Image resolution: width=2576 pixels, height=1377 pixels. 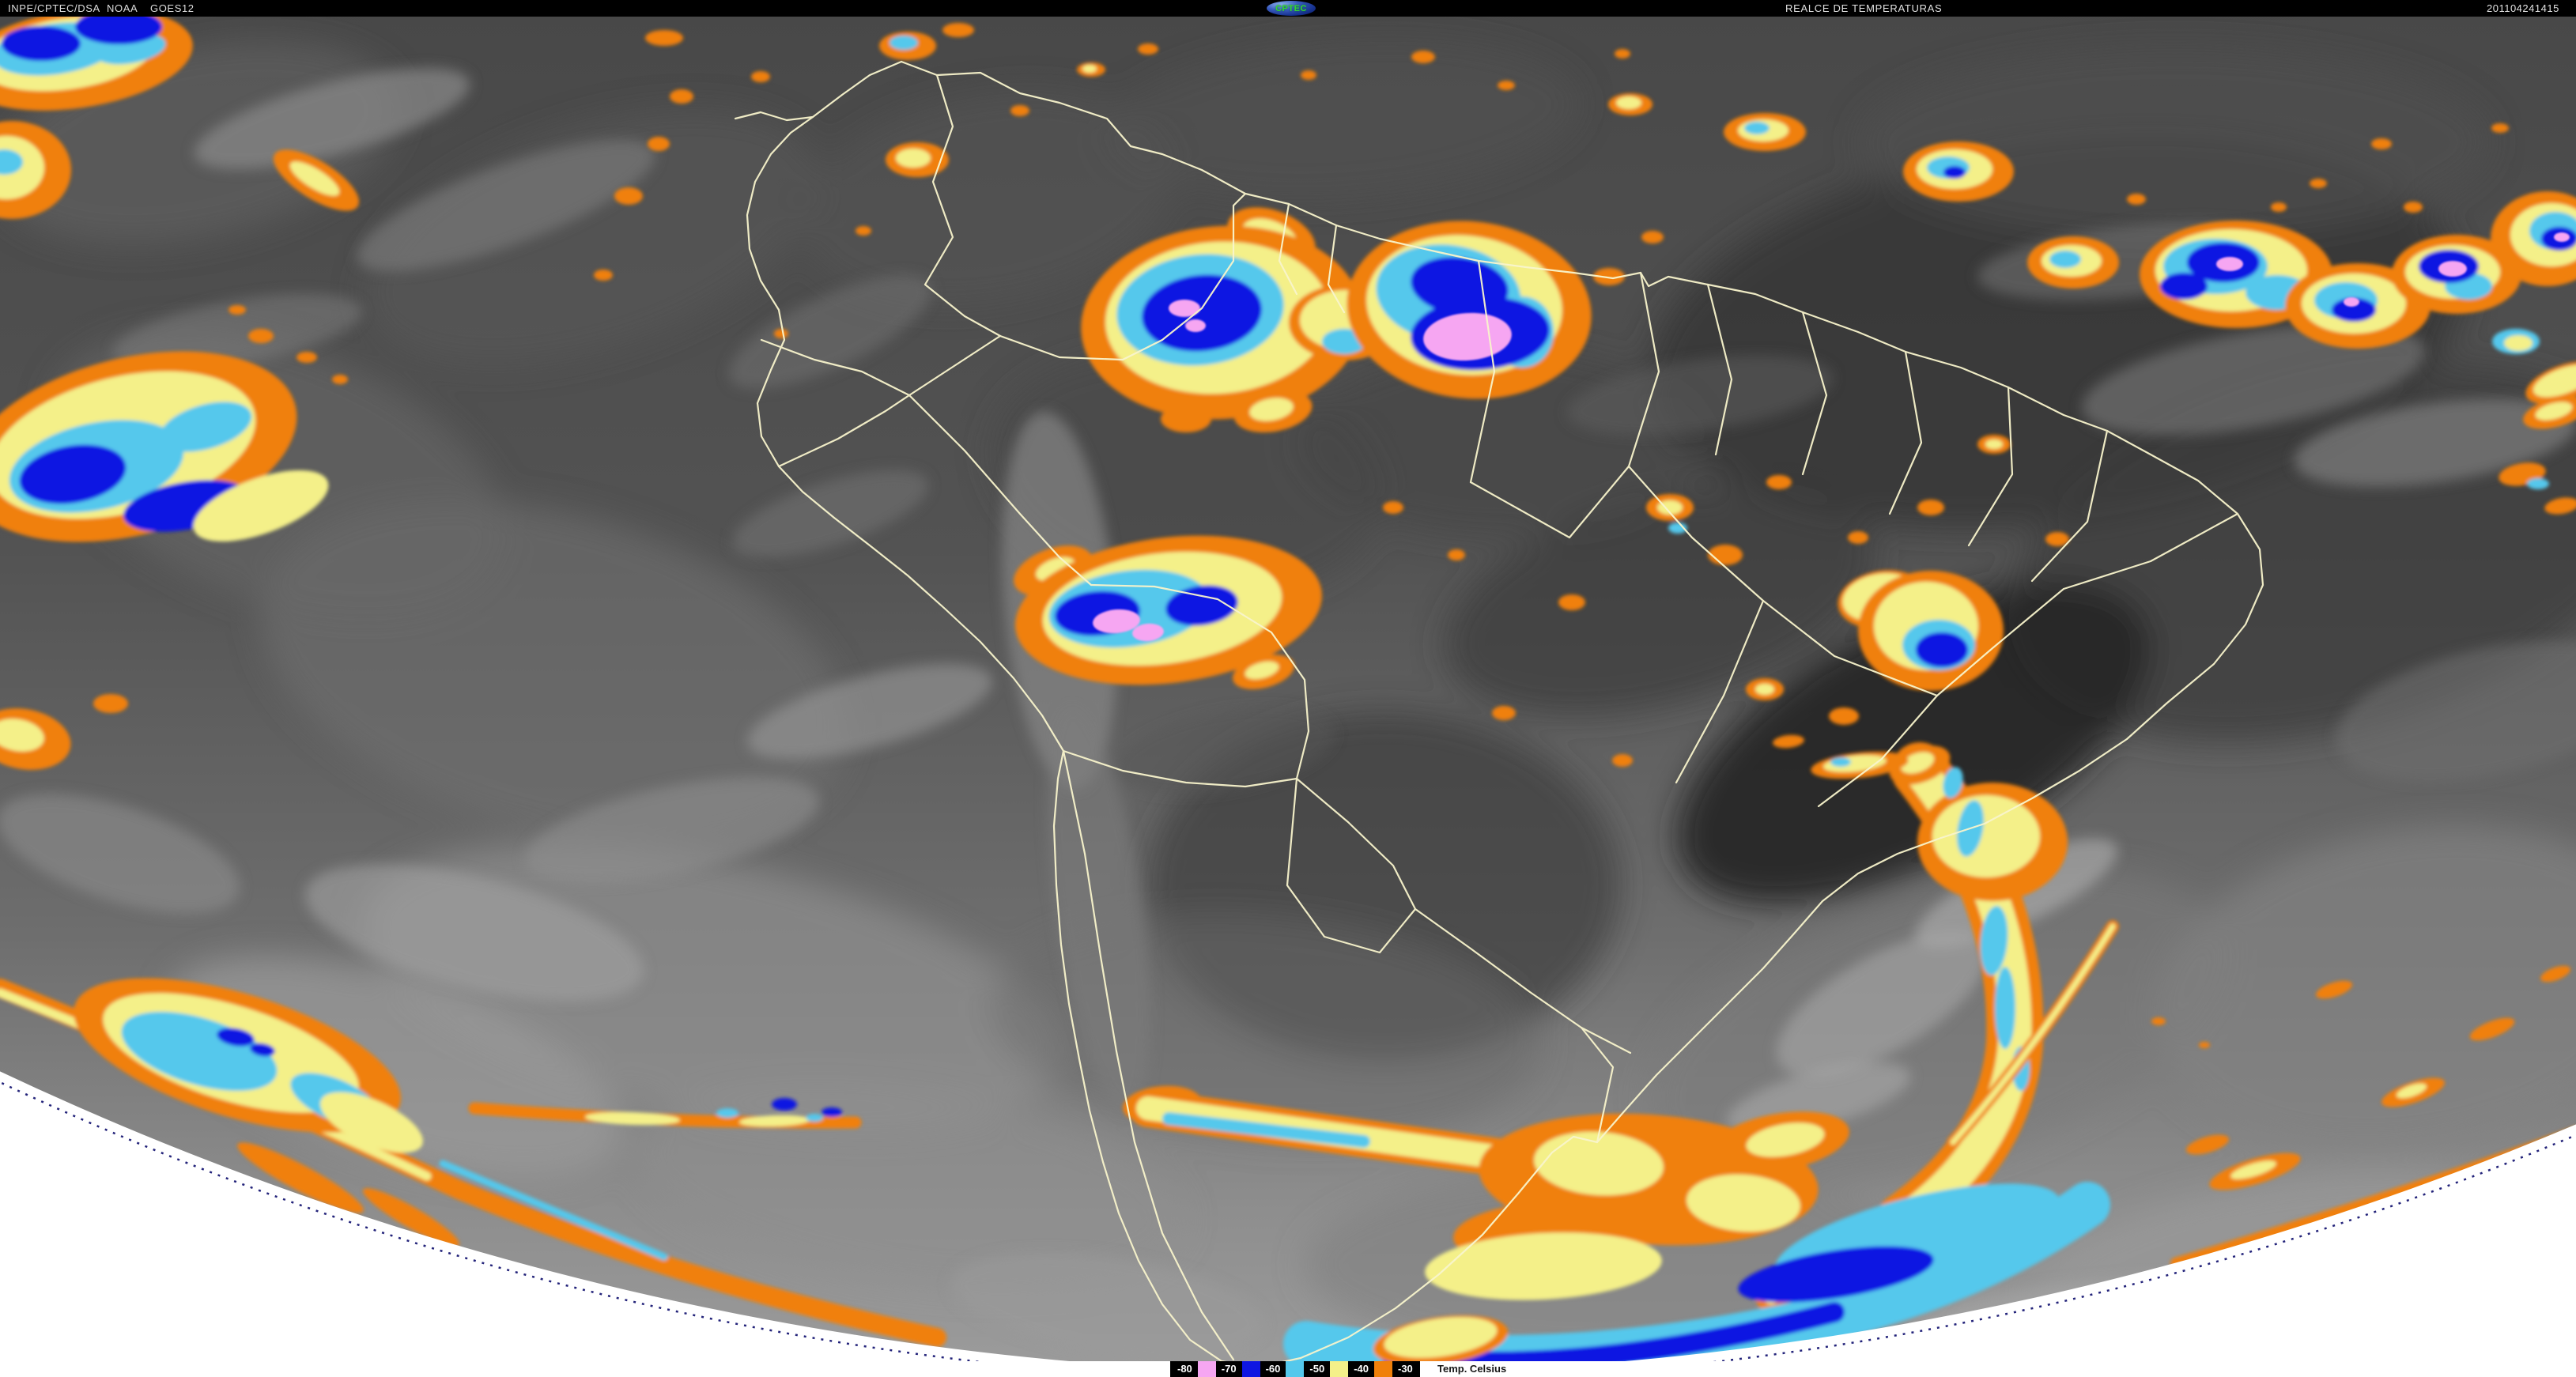 What do you see at coordinates (1472, 1369) in the screenshot?
I see `legend-unit-label: Temp. Celsius` at bounding box center [1472, 1369].